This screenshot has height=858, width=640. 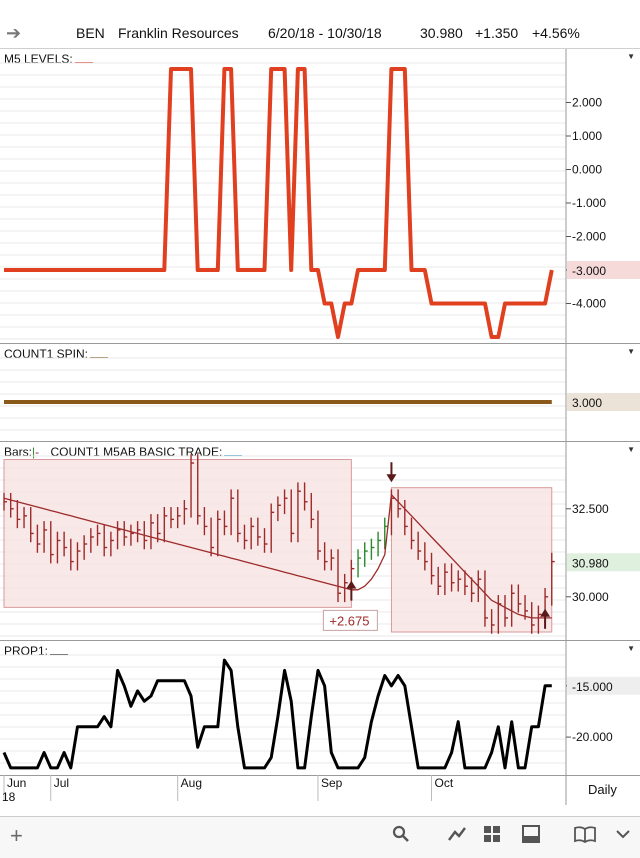 I want to click on y-tick-label: -4.000, so click(x=589, y=304).